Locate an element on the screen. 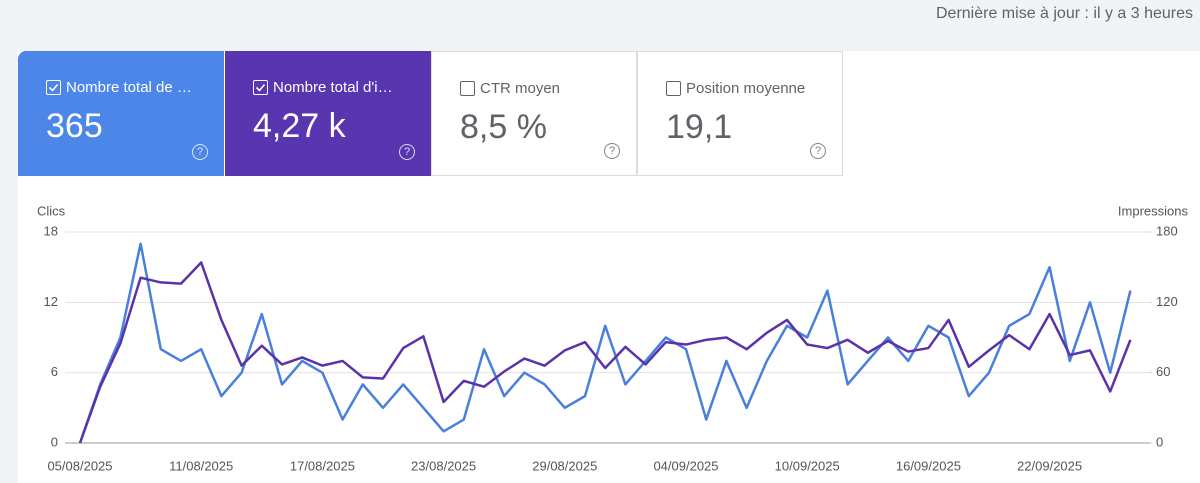  x-tick-label: 05/08/2025 is located at coordinates (79, 465).